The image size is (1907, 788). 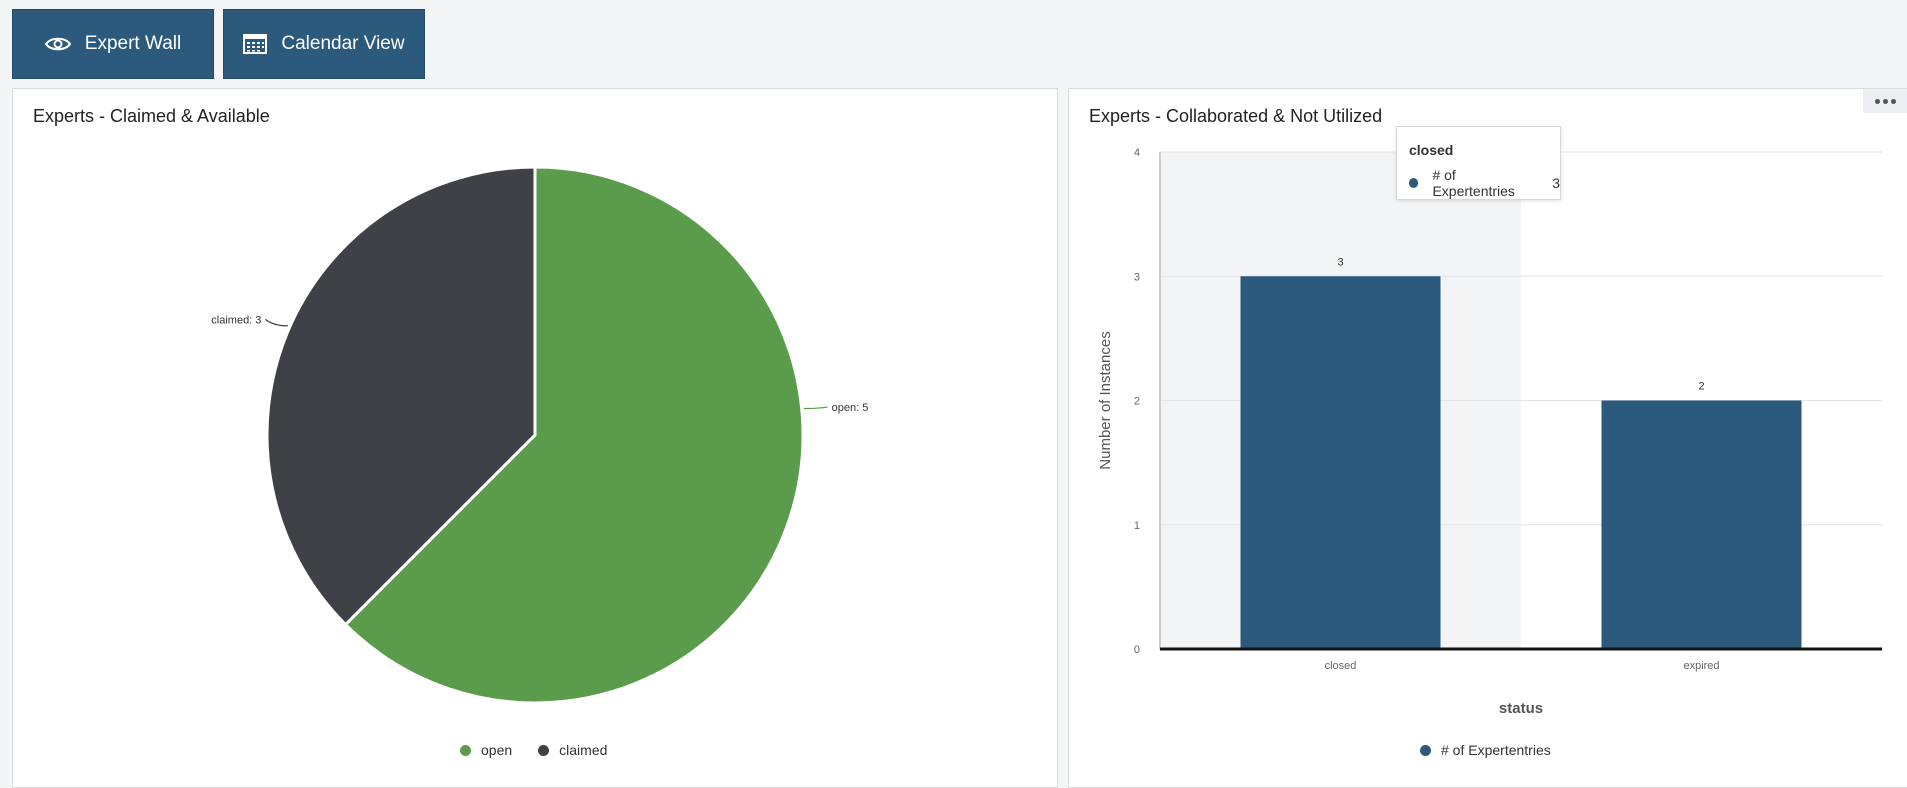 What do you see at coordinates (583, 750) in the screenshot?
I see `legend-label-claimed: claimed` at bounding box center [583, 750].